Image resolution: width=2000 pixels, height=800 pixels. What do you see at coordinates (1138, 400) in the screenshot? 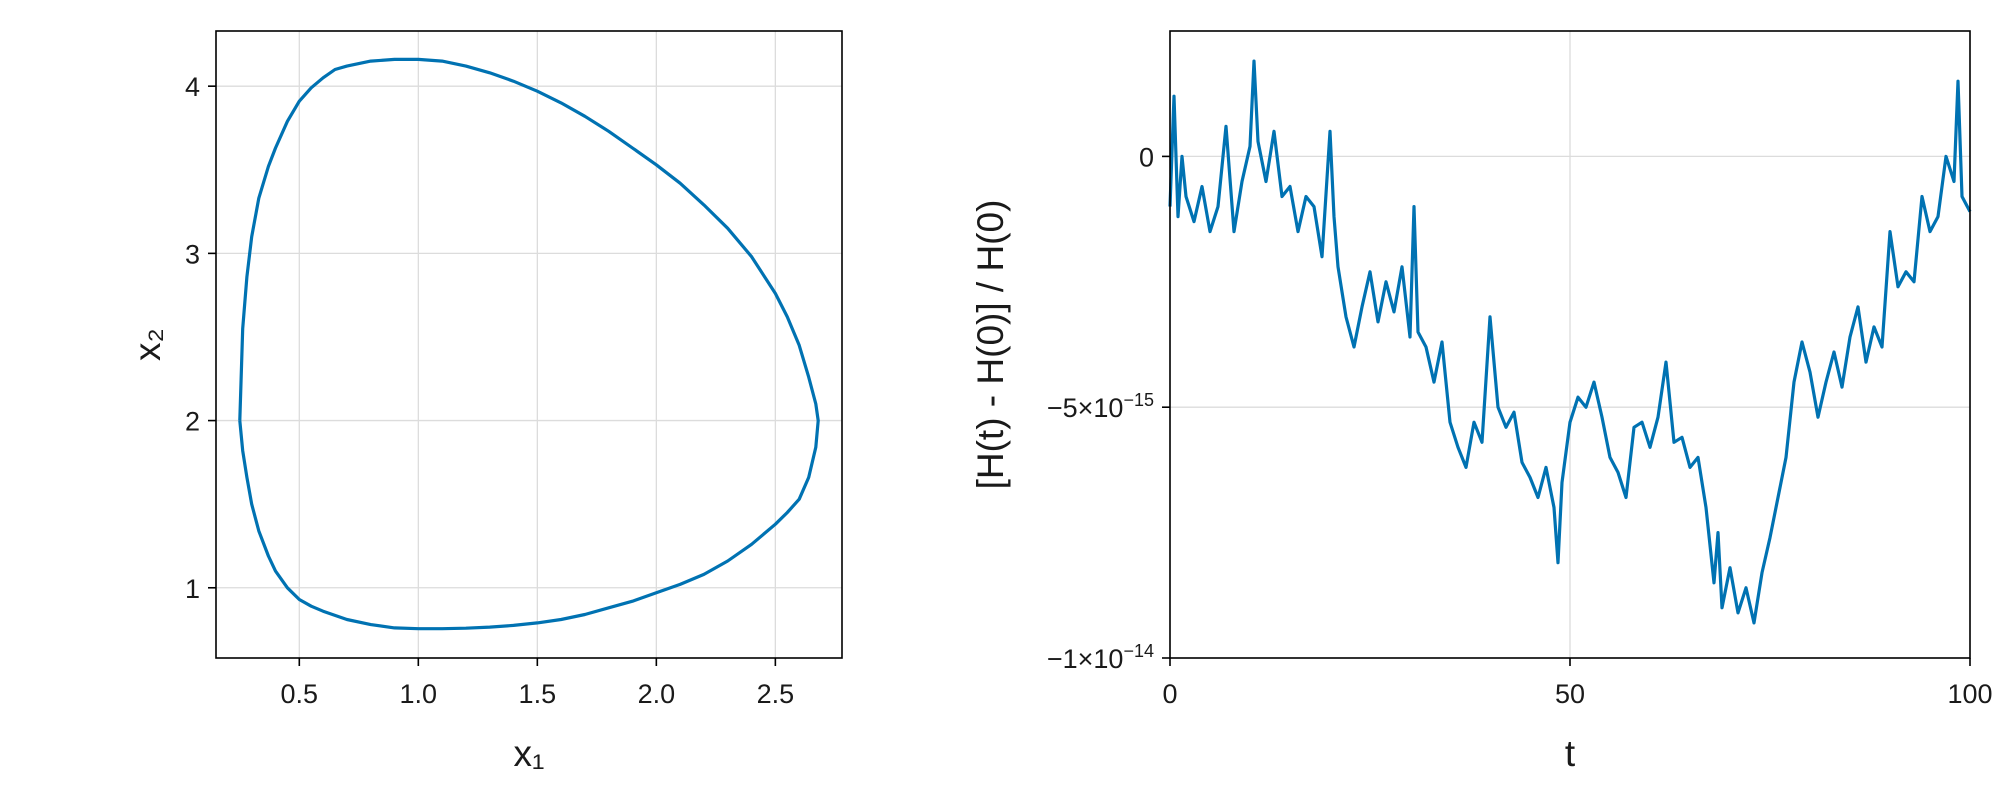
I see `y-tick-exponent: −15` at bounding box center [1138, 400].